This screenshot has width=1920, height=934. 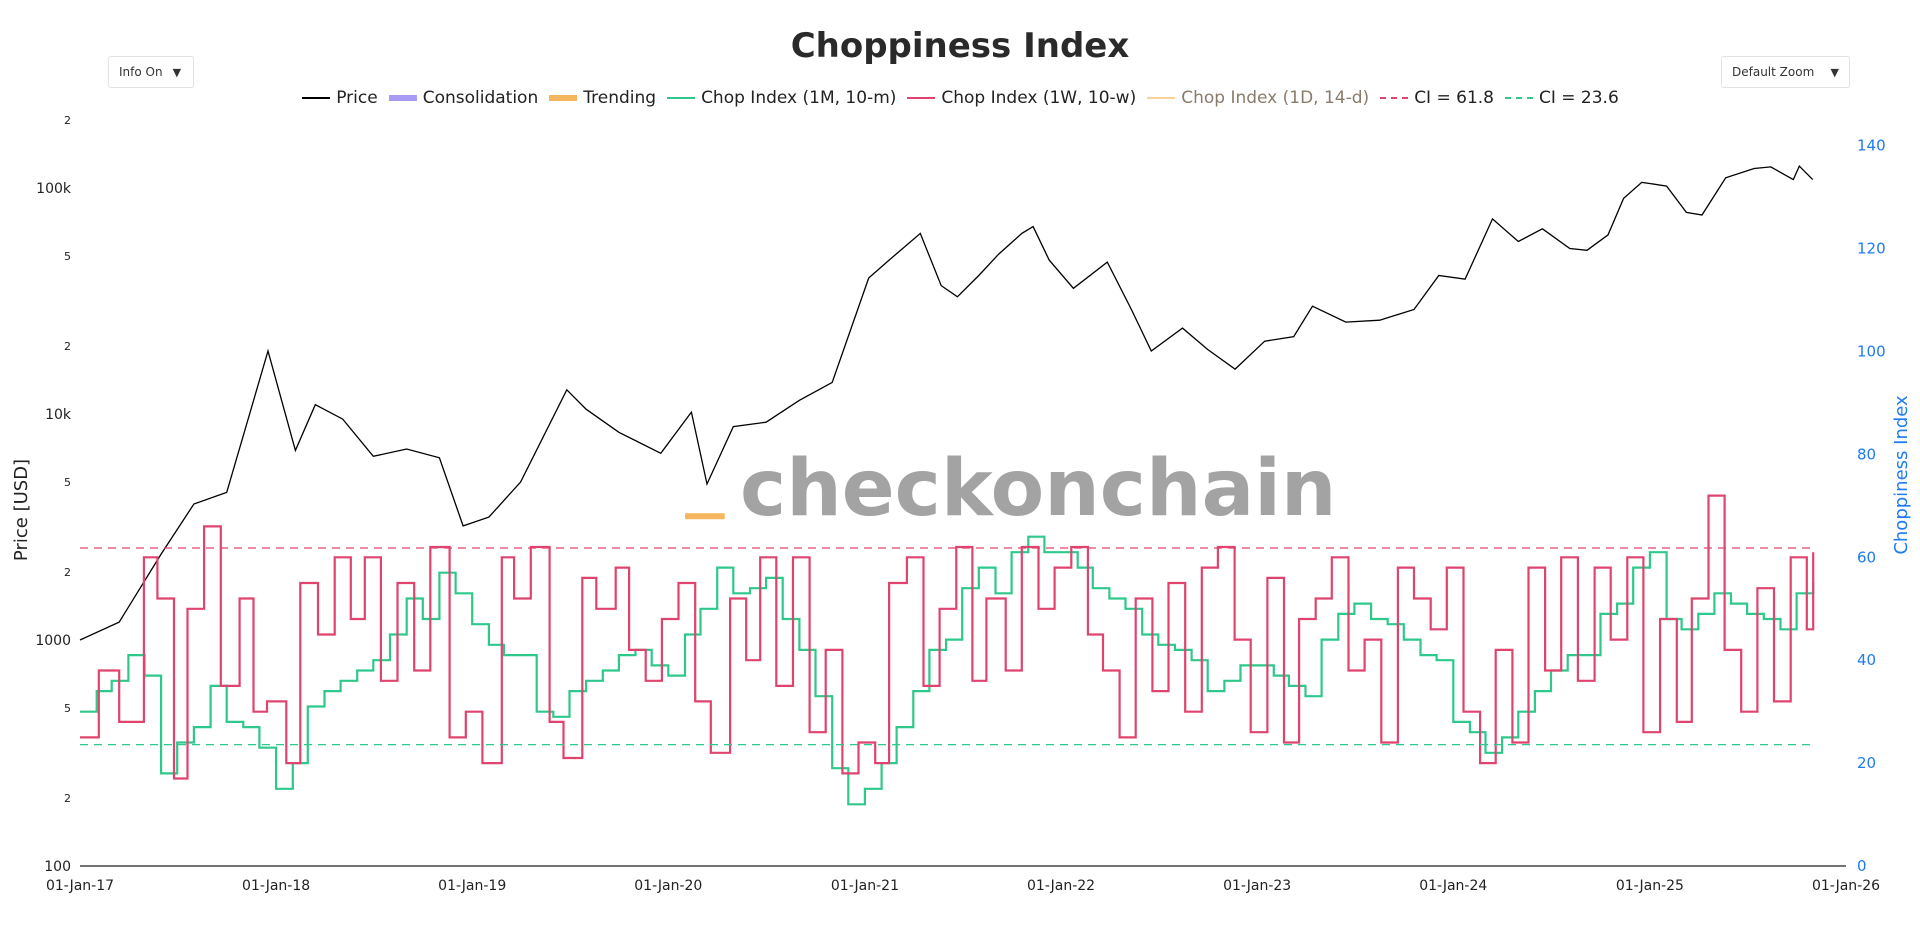 What do you see at coordinates (21, 510) in the screenshot?
I see `y-axis-title: Price [USD]` at bounding box center [21, 510].